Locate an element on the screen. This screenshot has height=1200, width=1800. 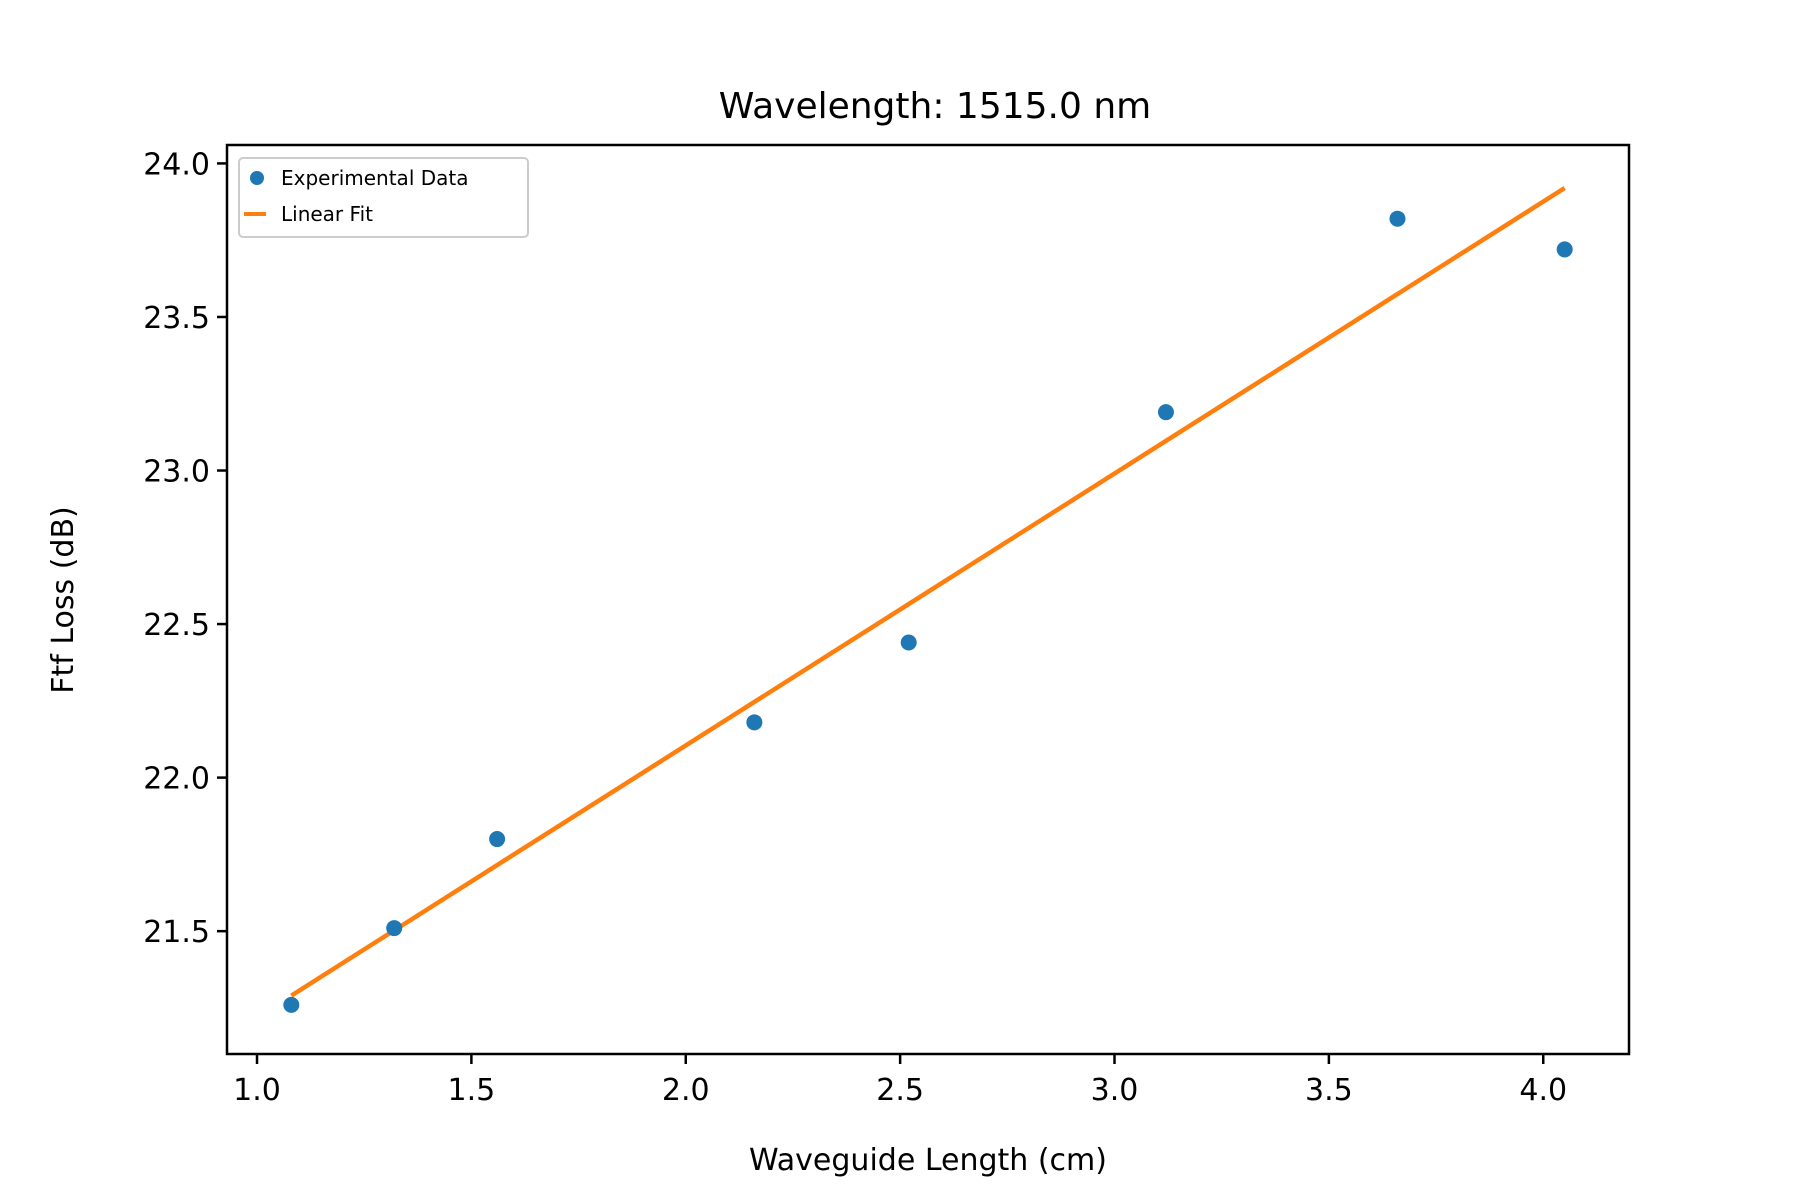
x-tick-label: 3.0 is located at coordinates (1115, 1090).